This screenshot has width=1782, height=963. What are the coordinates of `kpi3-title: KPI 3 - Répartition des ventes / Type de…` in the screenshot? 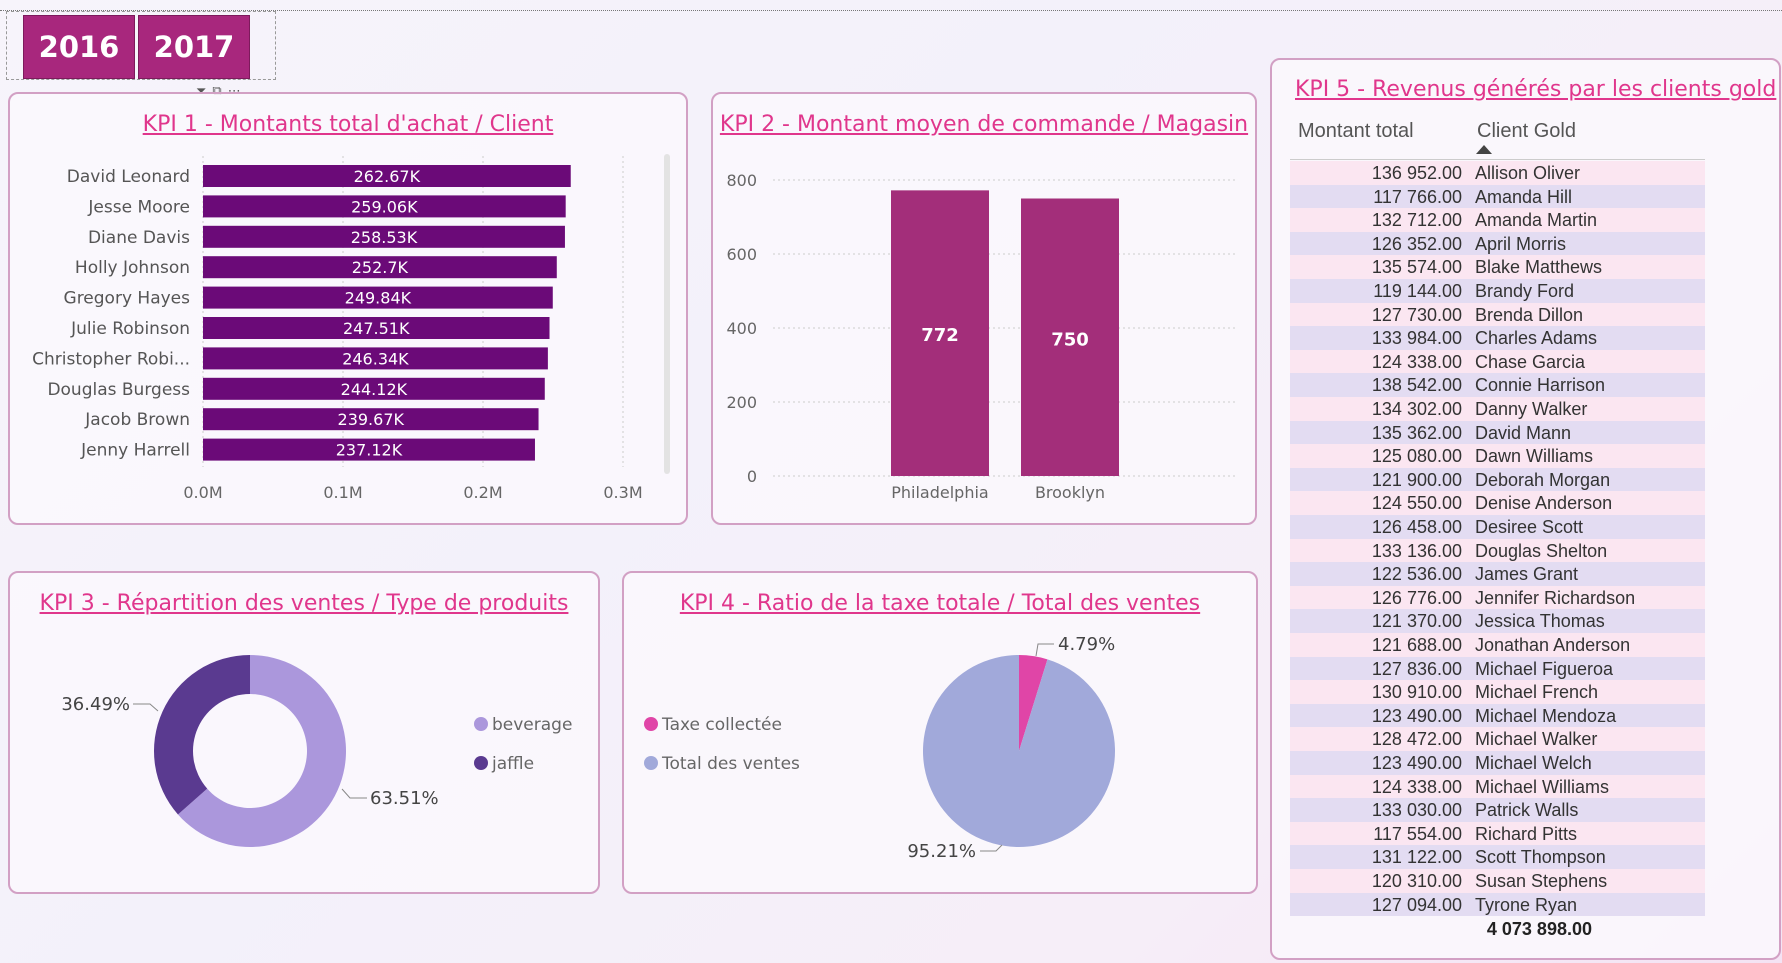 It's located at (304, 603).